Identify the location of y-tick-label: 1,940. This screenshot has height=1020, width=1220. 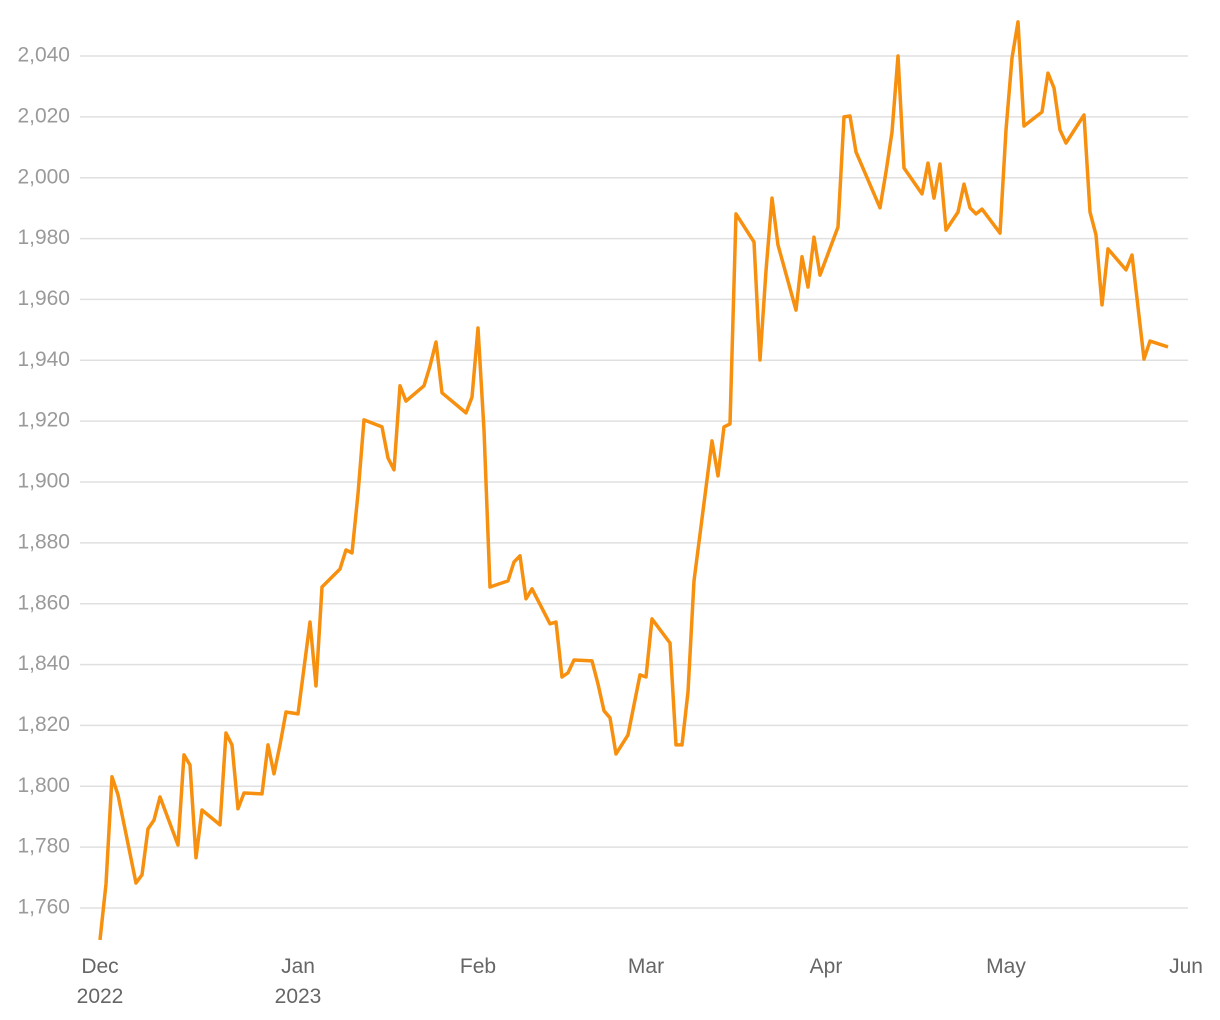
(43, 359).